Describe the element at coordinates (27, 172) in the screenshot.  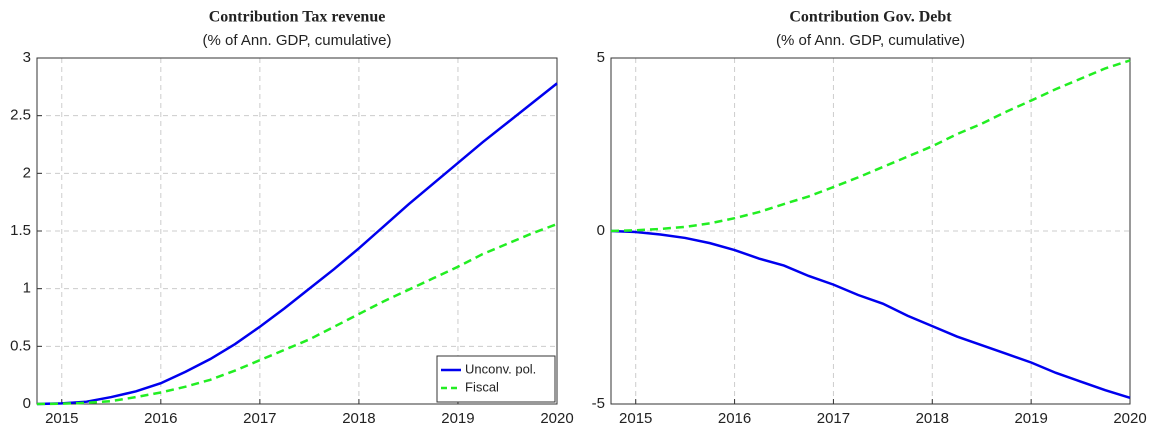
I see `y-tick-label: 2` at that location.